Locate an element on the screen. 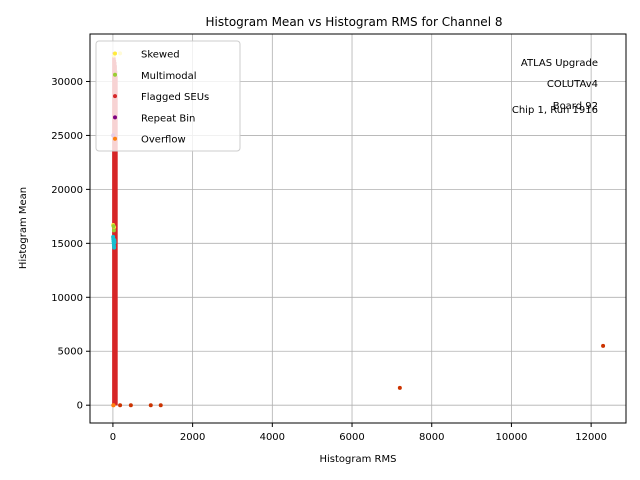  y-tick-label: 20000 is located at coordinates (67, 190).